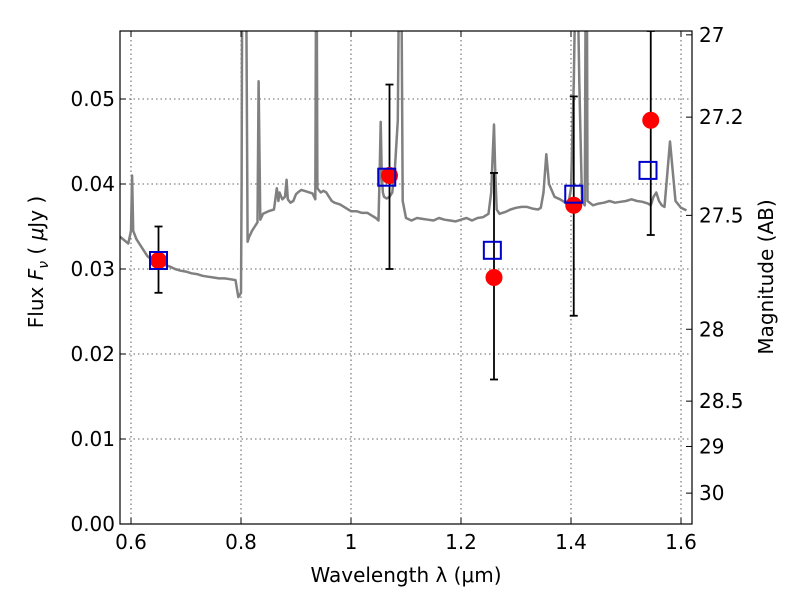 The width and height of the screenshot is (800, 600). Describe the element at coordinates (92, 354) in the screenshot. I see `y-tick-label: 0.02` at that location.